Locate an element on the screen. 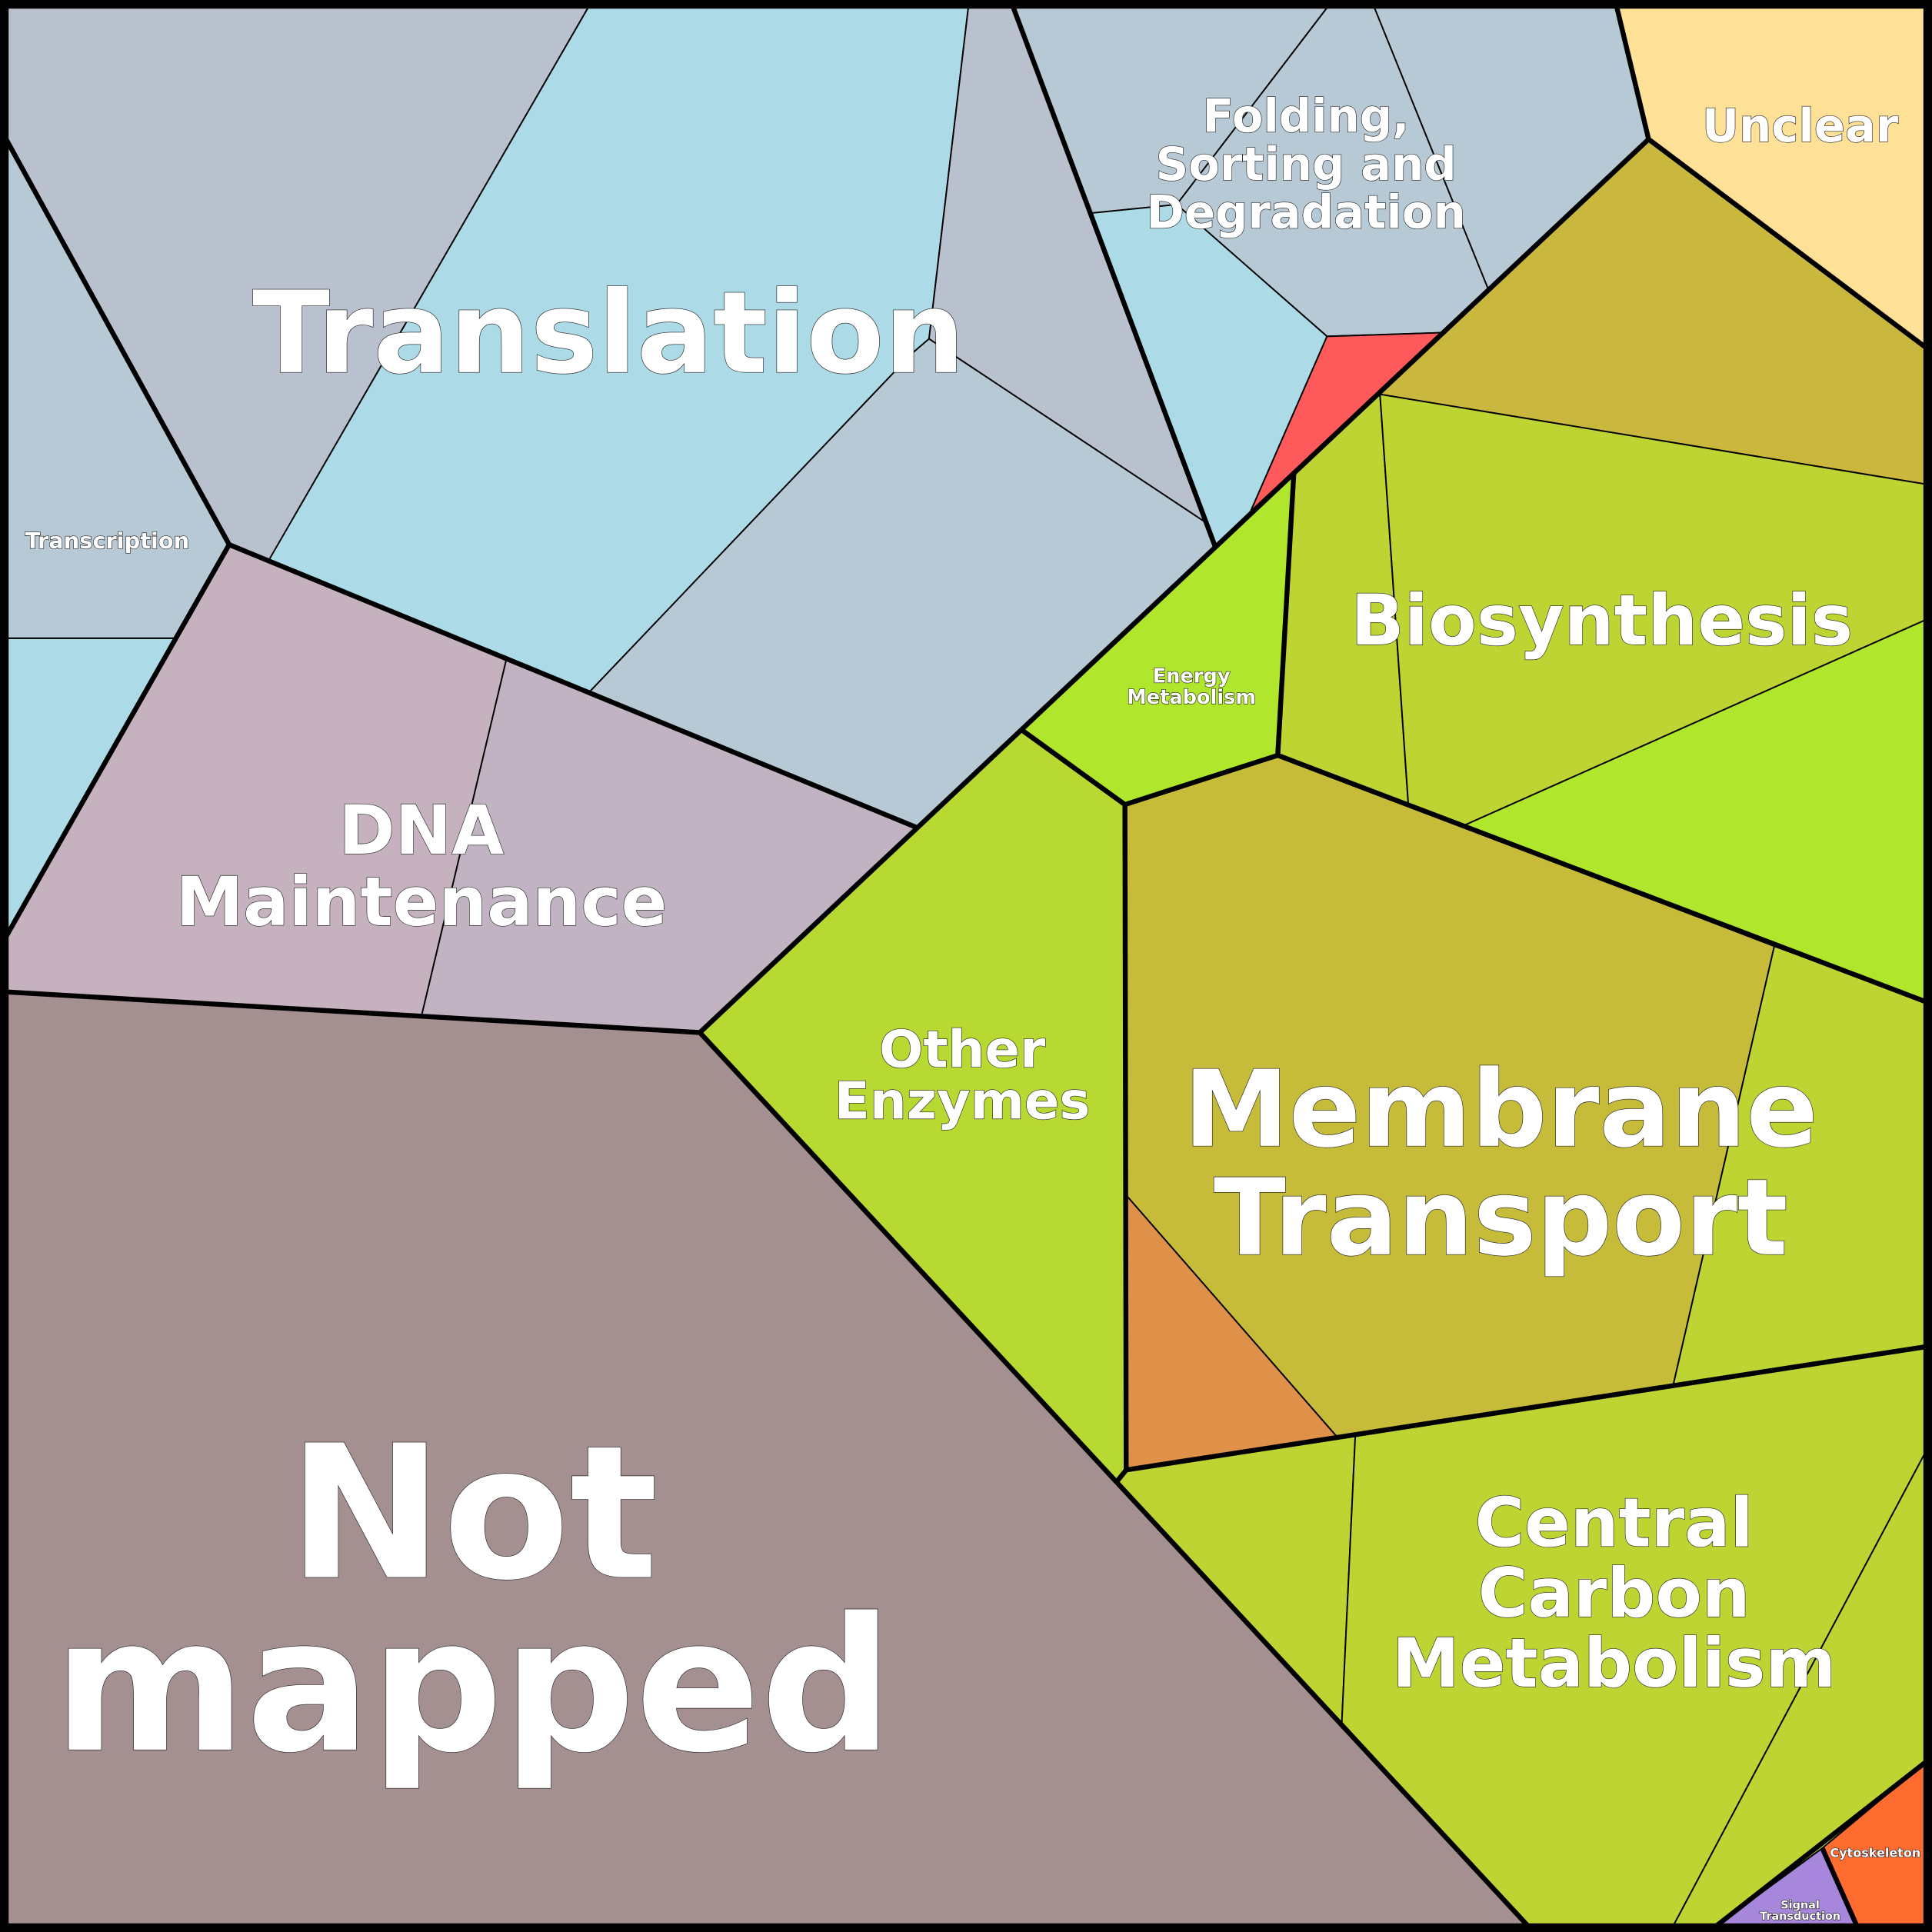  label-line: Transport is located at coordinates (1501, 1218).